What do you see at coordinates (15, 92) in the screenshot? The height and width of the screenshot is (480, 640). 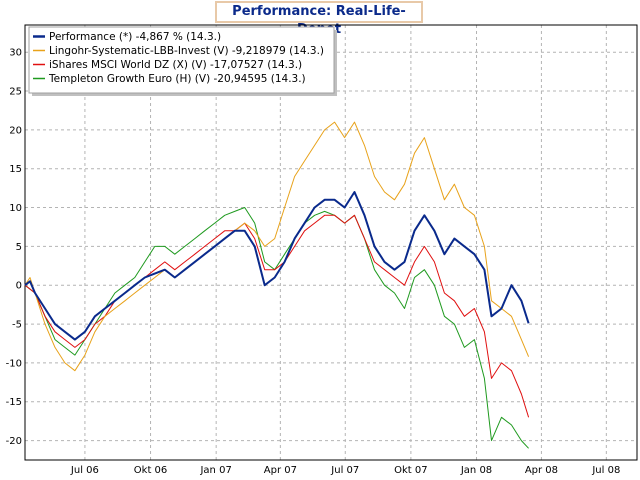 I see `y-tick-label: 25` at bounding box center [15, 92].